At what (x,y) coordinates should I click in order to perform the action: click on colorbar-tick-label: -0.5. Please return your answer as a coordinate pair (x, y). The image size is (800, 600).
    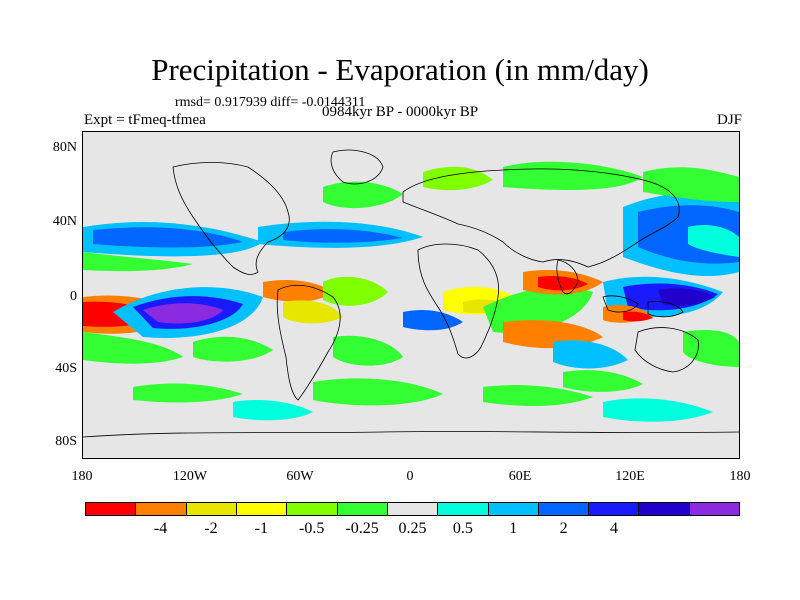
    Looking at the image, I should click on (312, 528).